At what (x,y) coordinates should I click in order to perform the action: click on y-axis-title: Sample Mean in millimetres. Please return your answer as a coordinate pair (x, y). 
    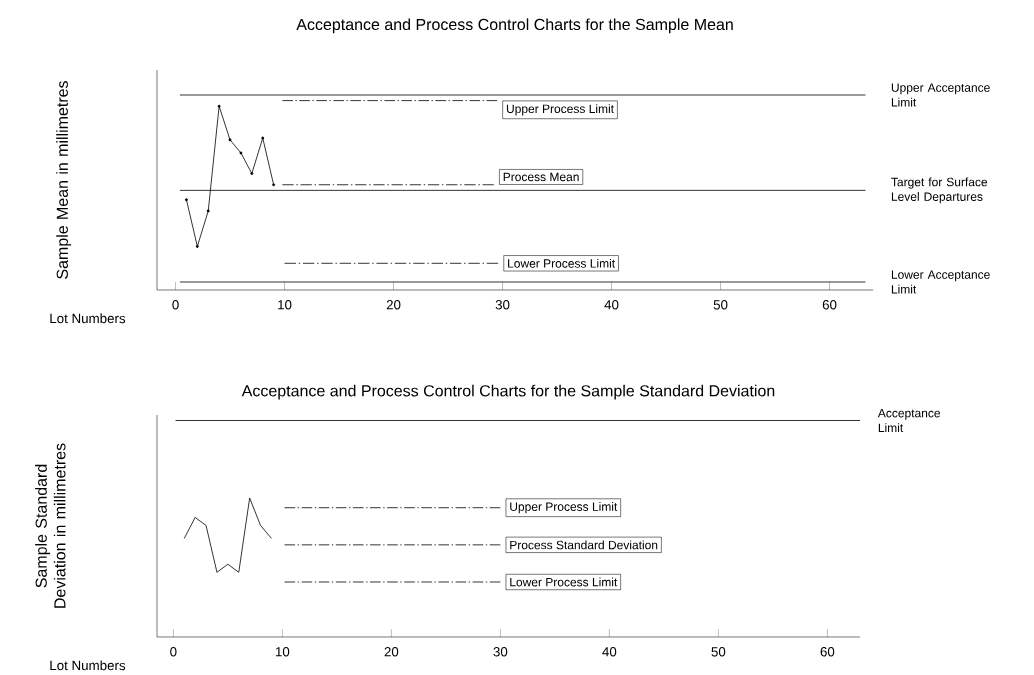
    Looking at the image, I should click on (64, 180).